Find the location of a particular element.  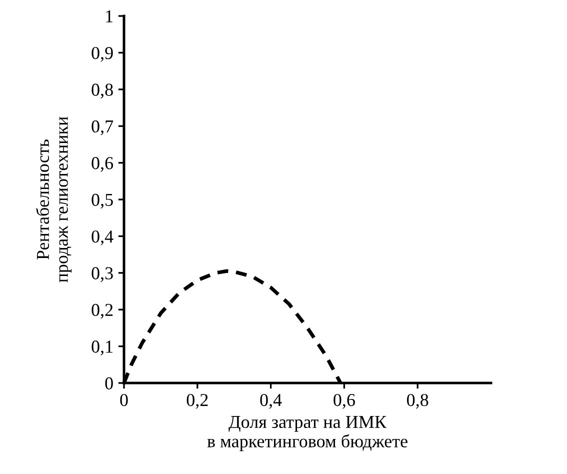

y-tick-label: 0 is located at coordinates (109, 383).